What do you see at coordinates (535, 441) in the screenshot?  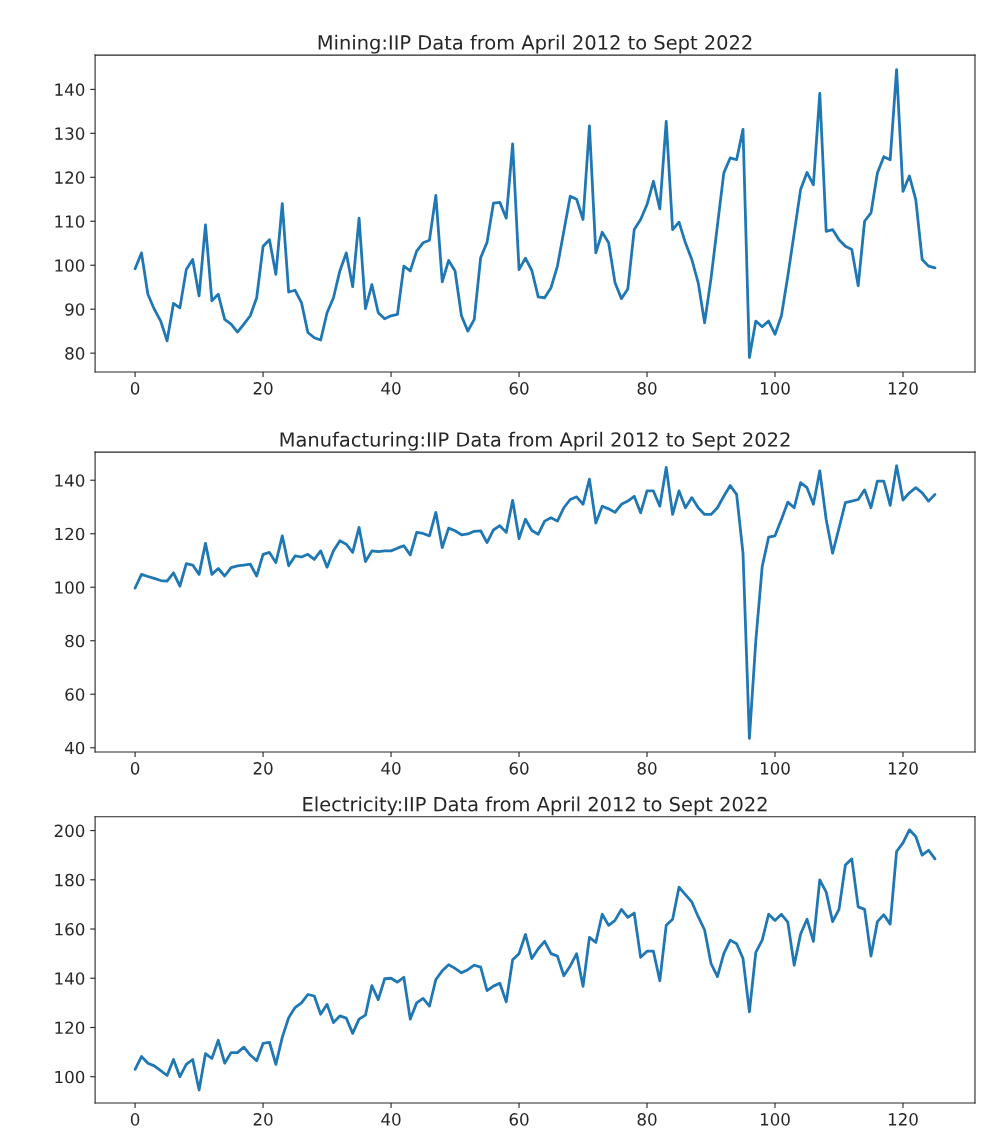 I see `chart-title: Manufacturing:IIP Data from April 2012 to Sept 2022` at bounding box center [535, 441].